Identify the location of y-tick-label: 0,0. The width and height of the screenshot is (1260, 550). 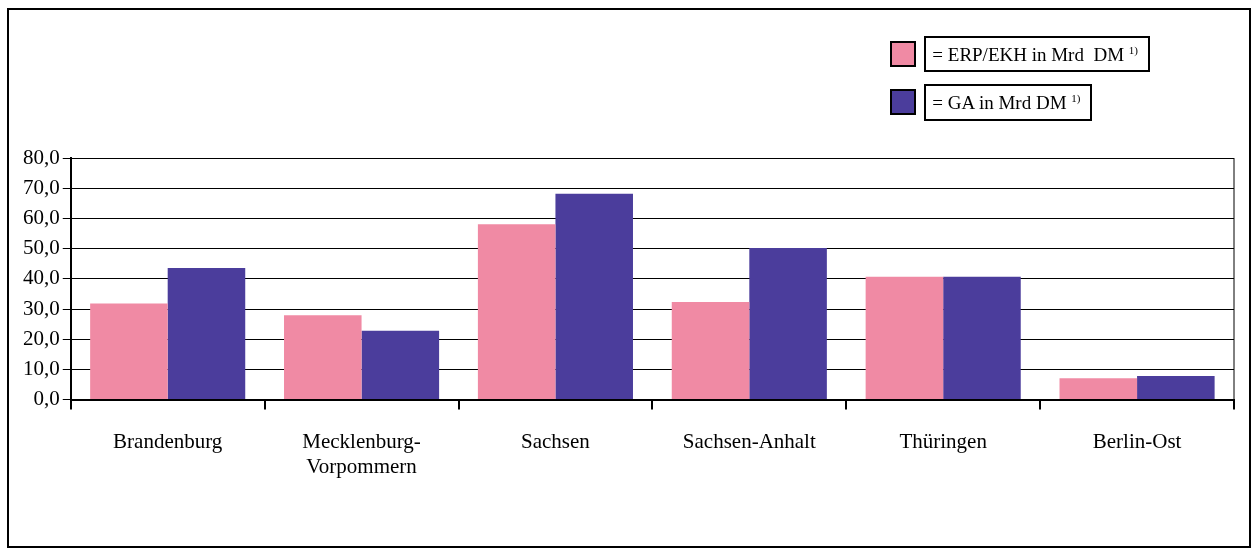
(46, 398).